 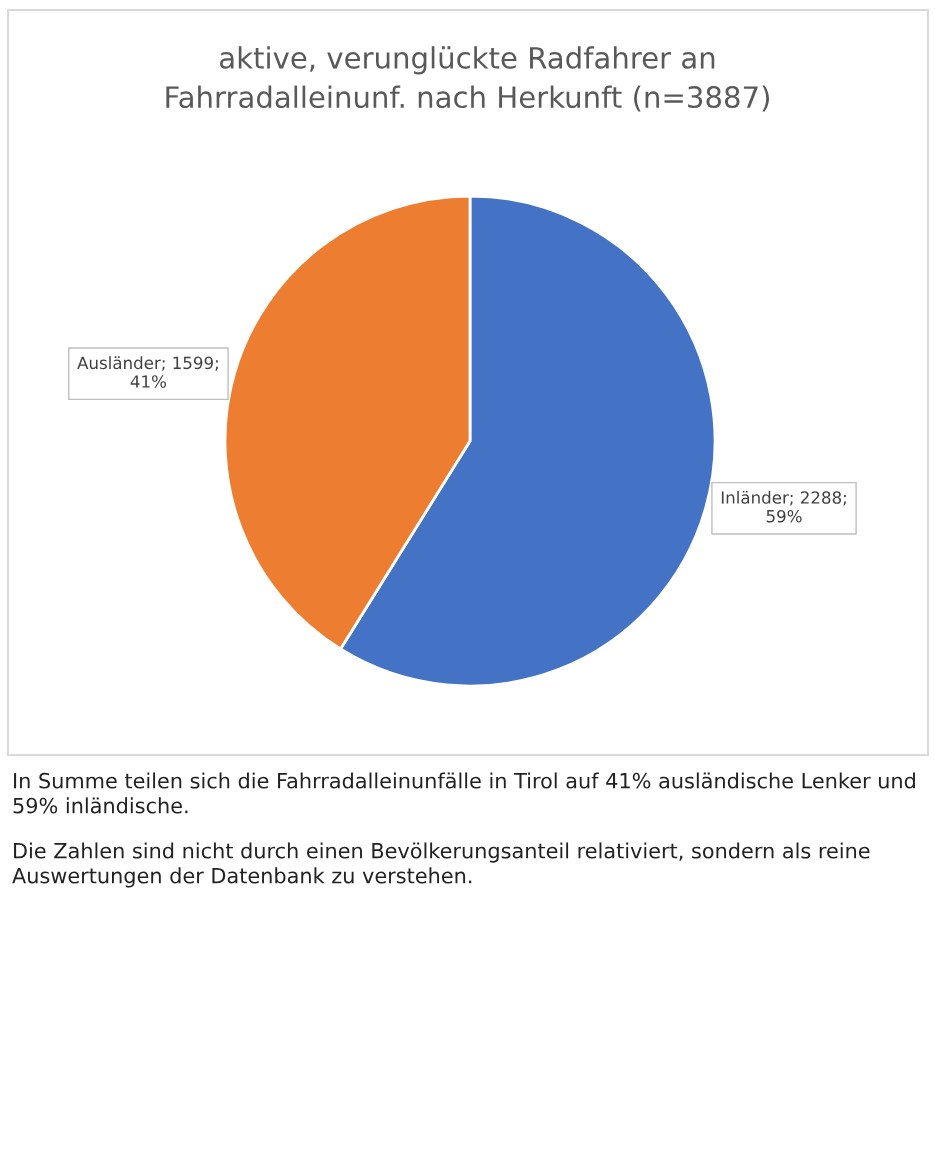 I want to click on chart-title: aktive, verunglückte Radfahrer an Fahrradalleinunf. nach Herkunft (n=3887), so click(x=467, y=79).